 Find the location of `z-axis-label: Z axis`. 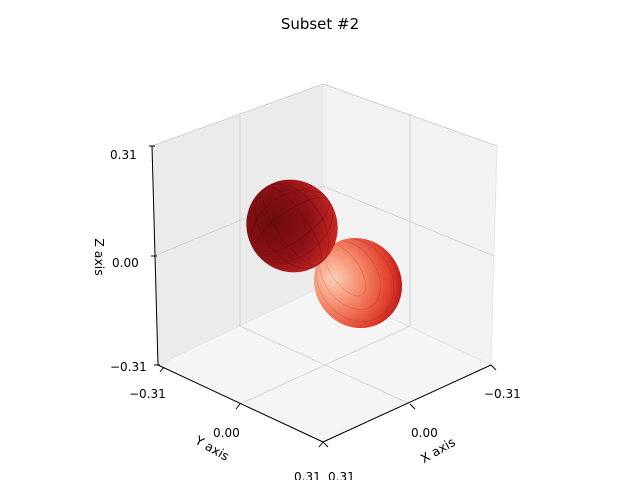

z-axis-label: Z axis is located at coordinates (99, 257).